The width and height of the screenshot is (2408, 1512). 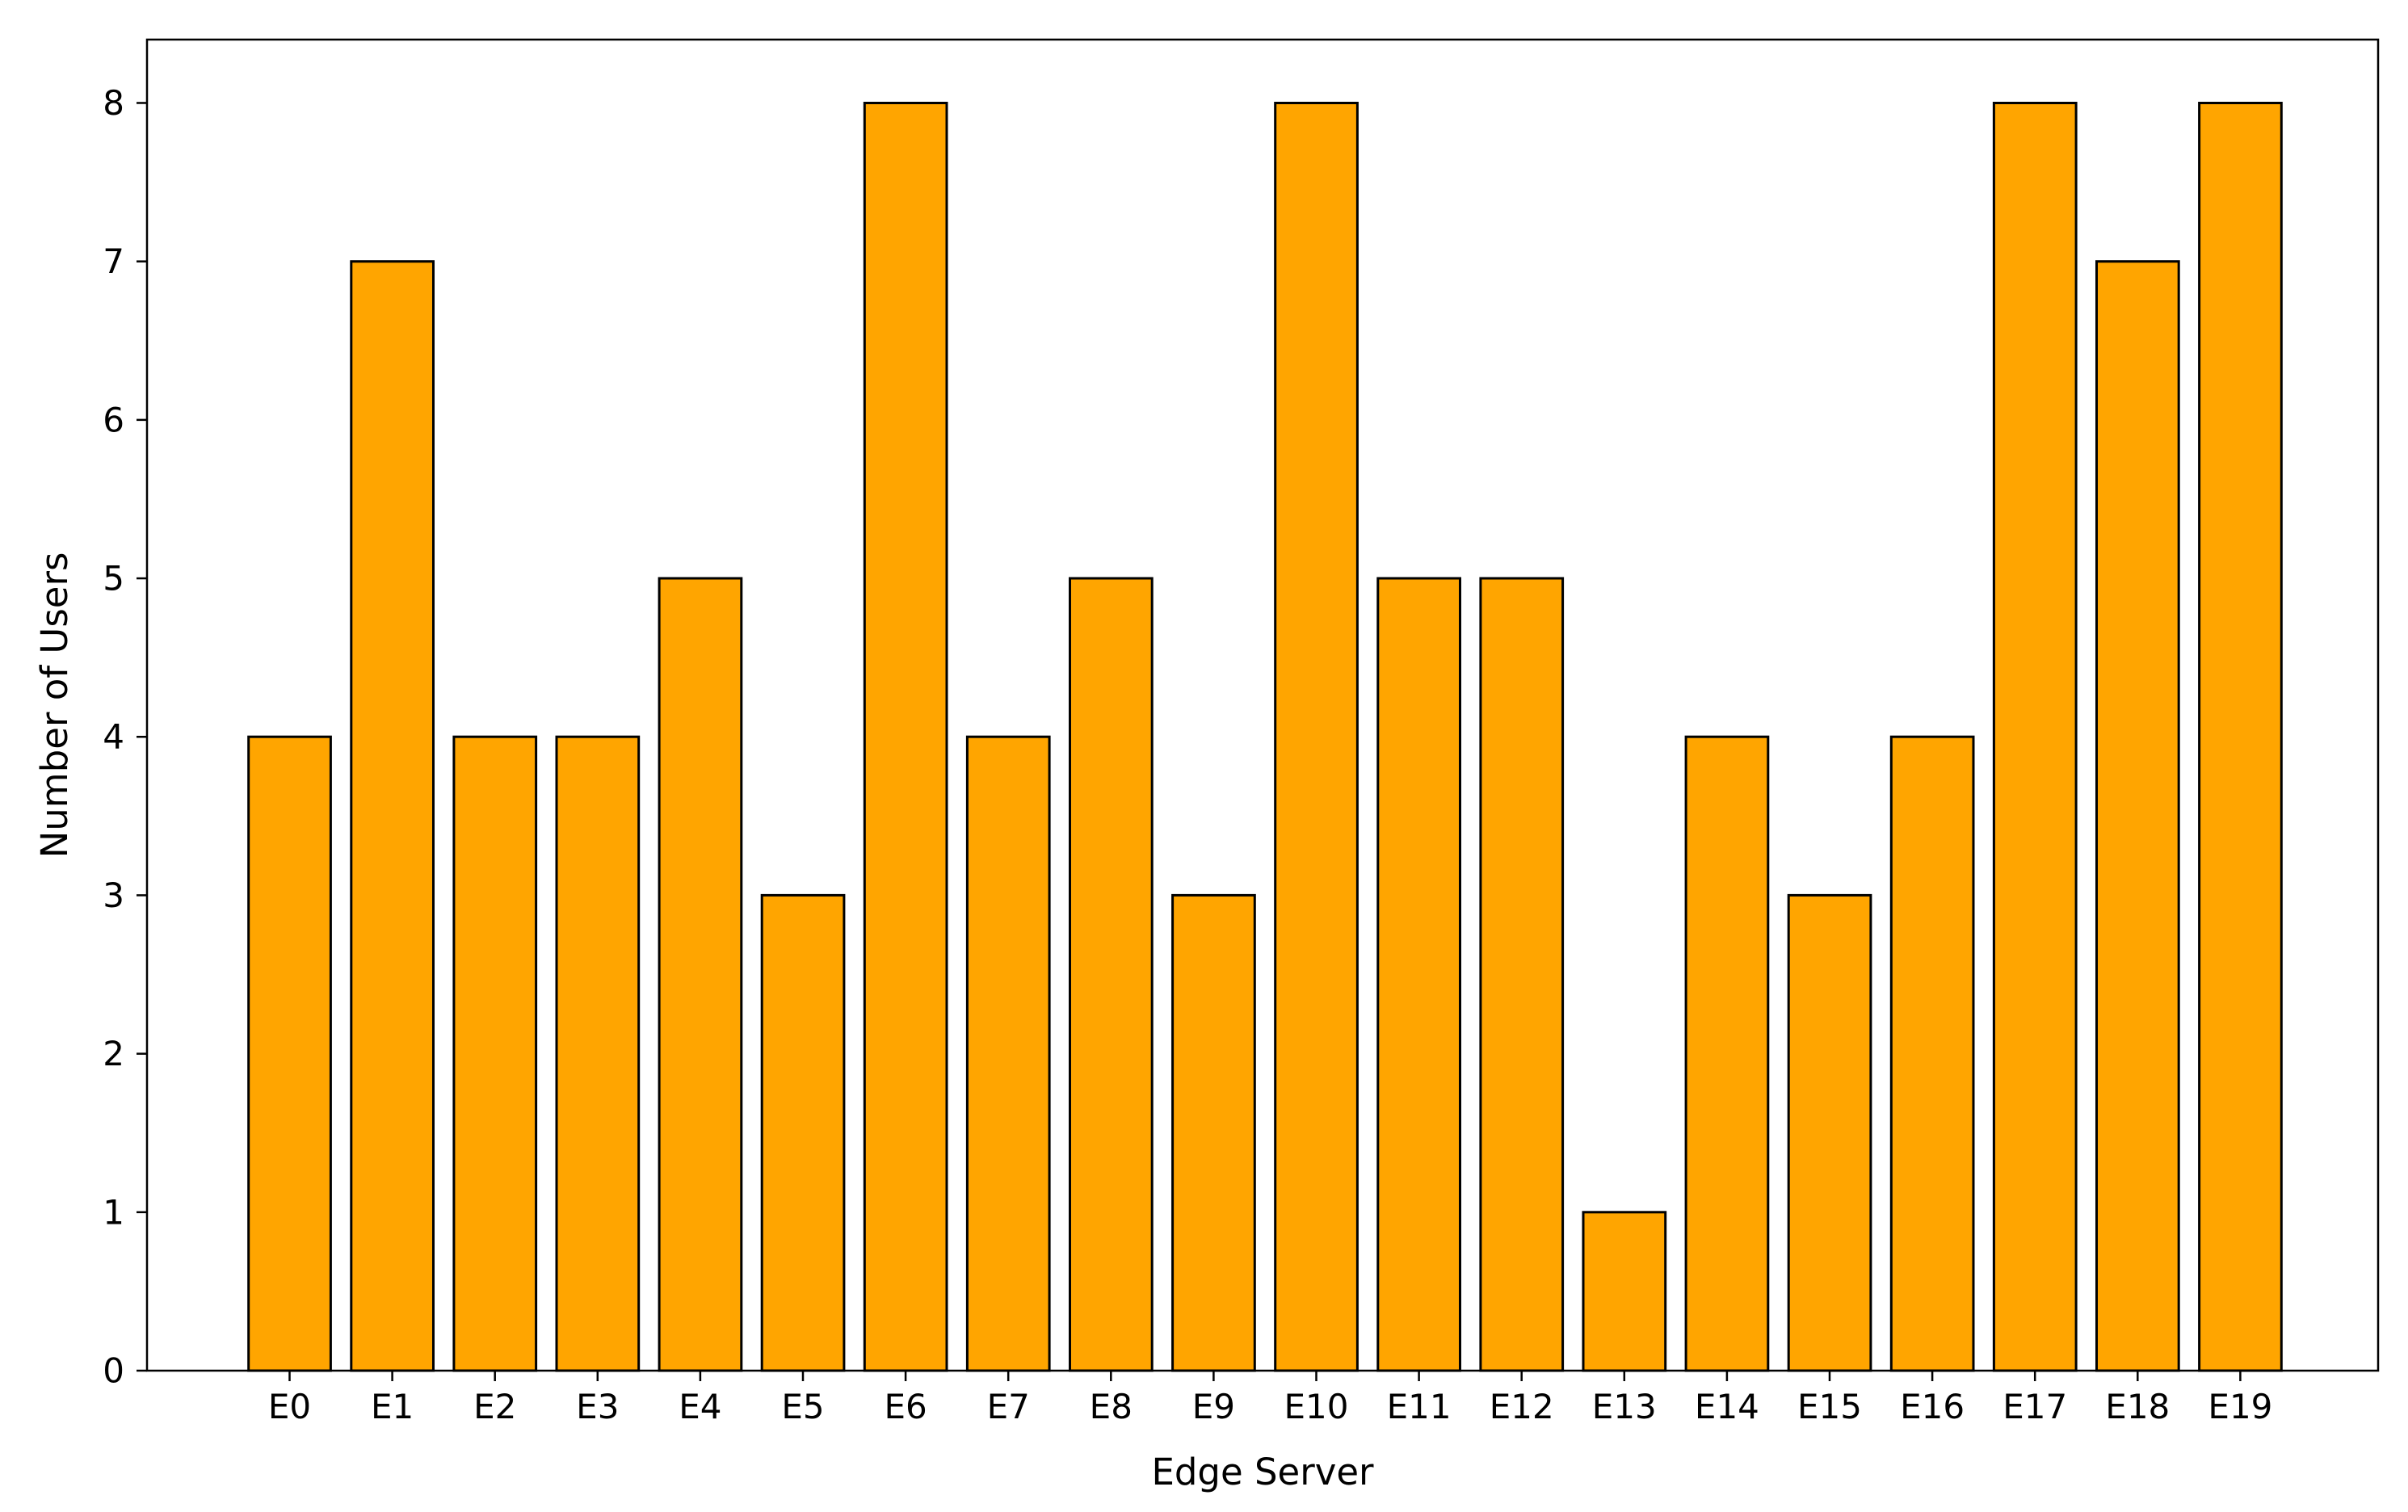 I want to click on bar-E4, so click(x=700, y=975).